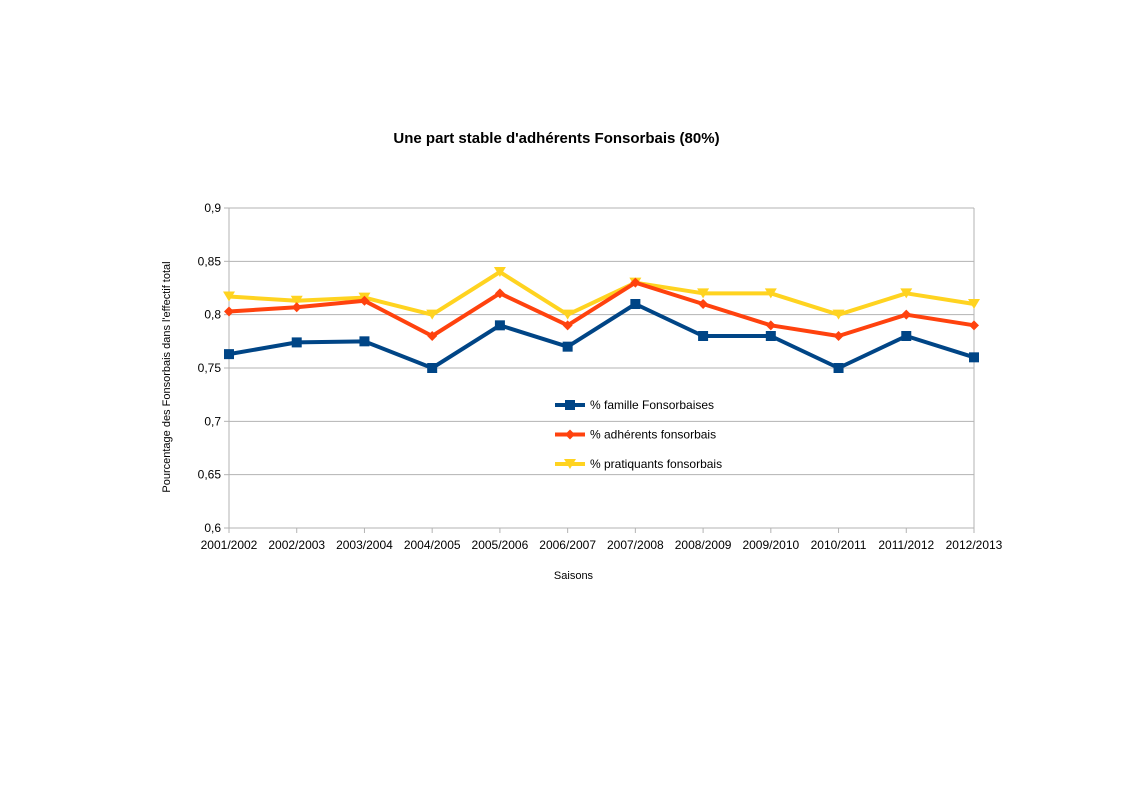 The image size is (1123, 794). Describe the element at coordinates (567, 545) in the screenshot. I see `x-tick-label: 2006/2007` at that location.